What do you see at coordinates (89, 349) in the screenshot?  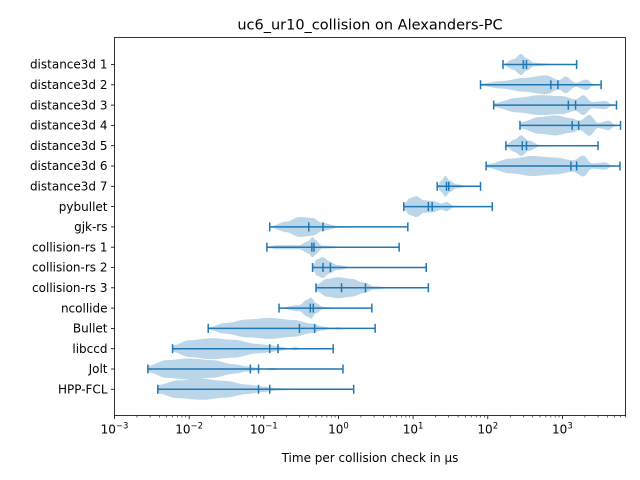 I see `y-category-label: libccd` at bounding box center [89, 349].